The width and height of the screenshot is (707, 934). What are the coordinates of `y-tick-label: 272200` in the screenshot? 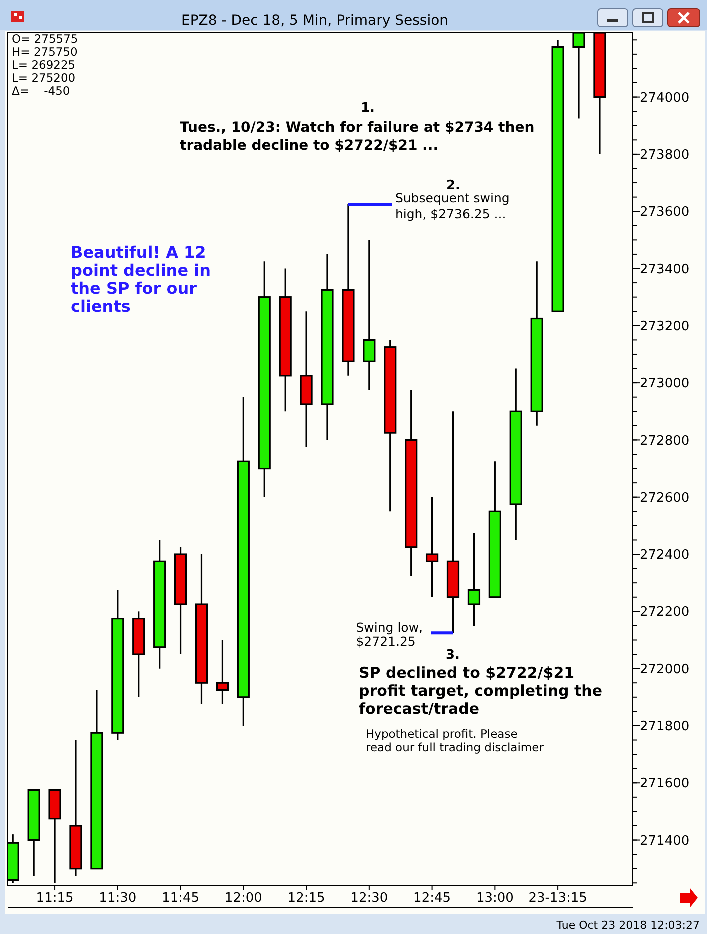 It's located at (665, 612).